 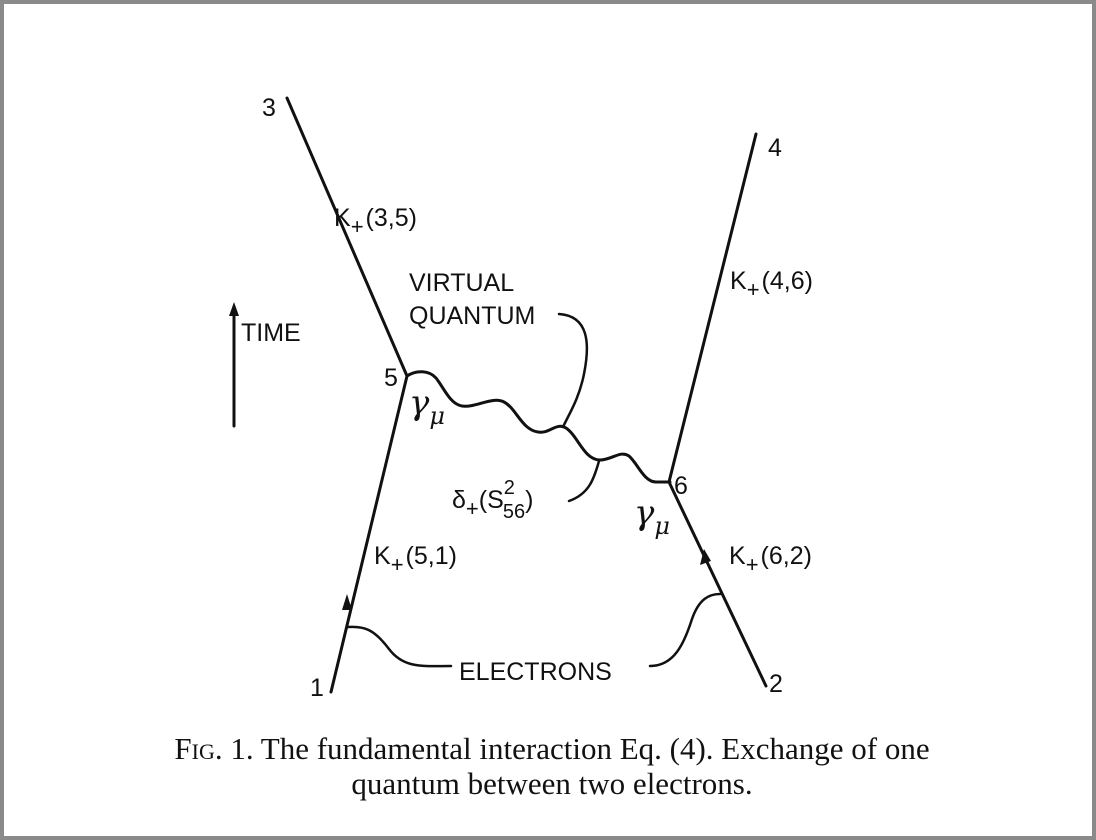 I want to click on time-label: TIME, so click(x=271, y=333).